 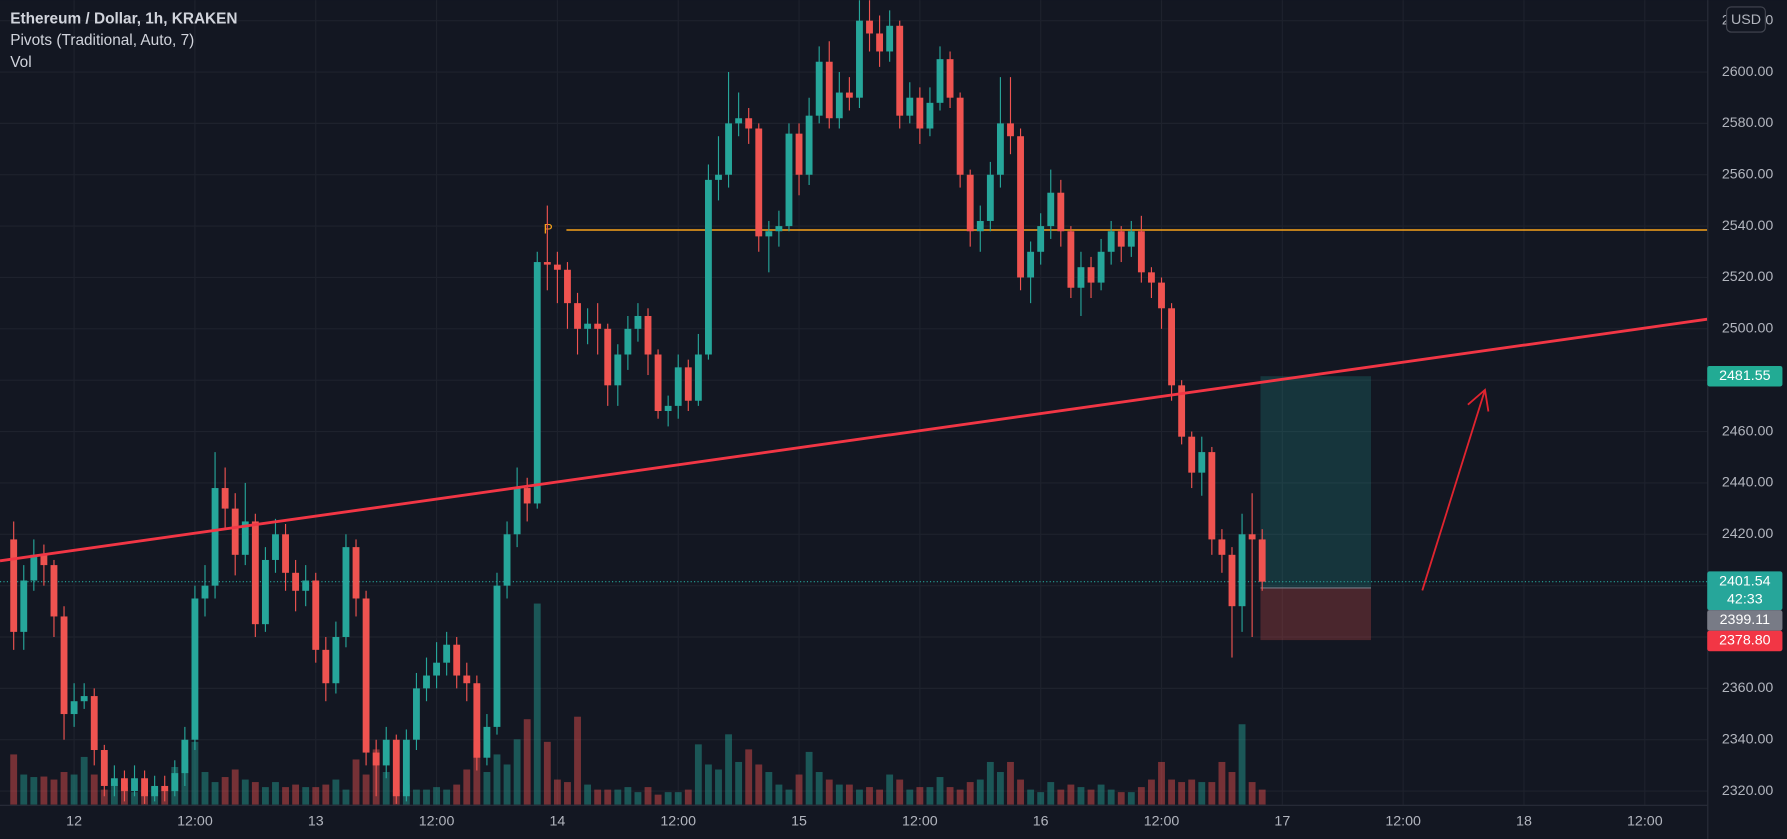 What do you see at coordinates (1745, 508) in the screenshot?
I see `price-tags: 2481.55 2401.54 42:33 2399.11 2378.80` at bounding box center [1745, 508].